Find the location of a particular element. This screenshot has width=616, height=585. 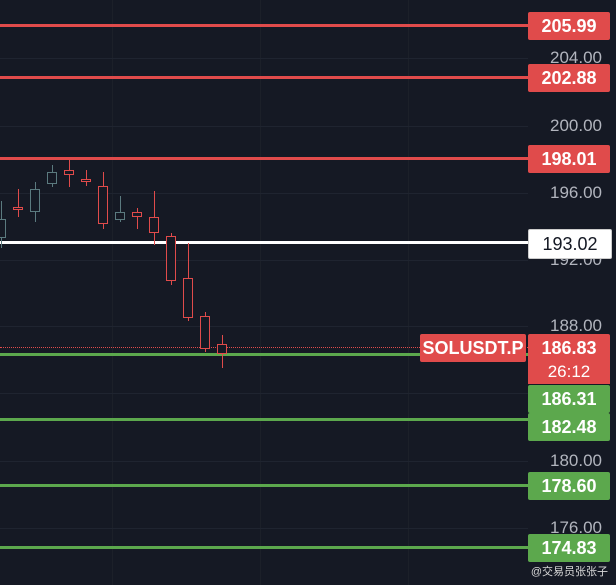

level-tag: 193.02 is located at coordinates (570, 244).